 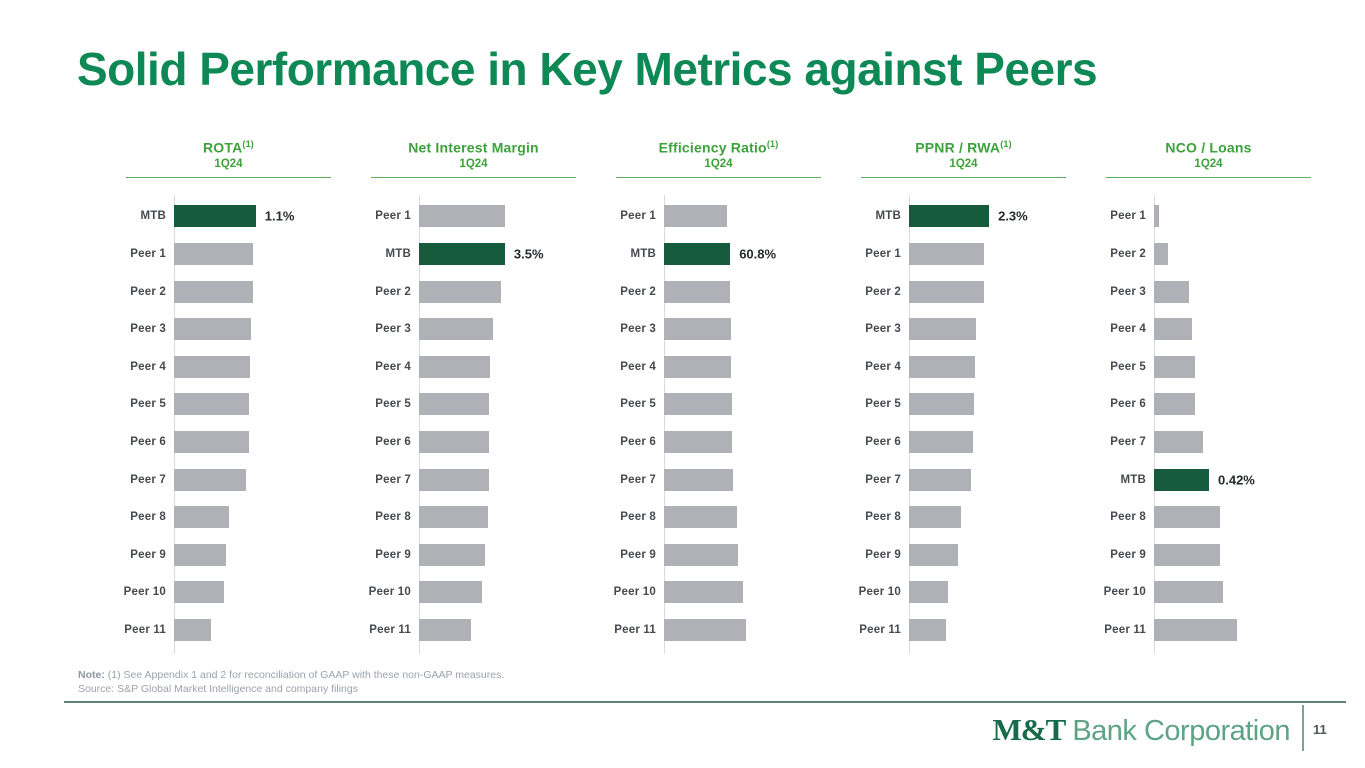 I want to click on mtb-bar, so click(x=697, y=254).